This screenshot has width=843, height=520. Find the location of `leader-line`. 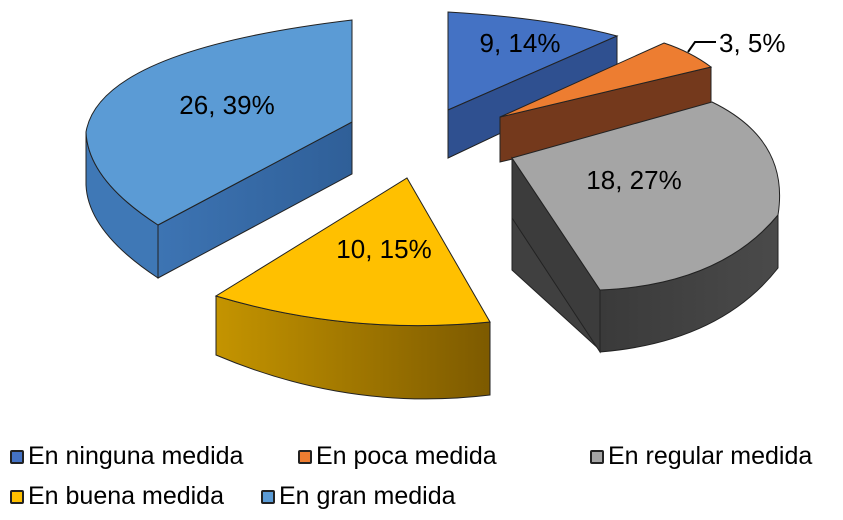

leader-line is located at coordinates (701, 47).